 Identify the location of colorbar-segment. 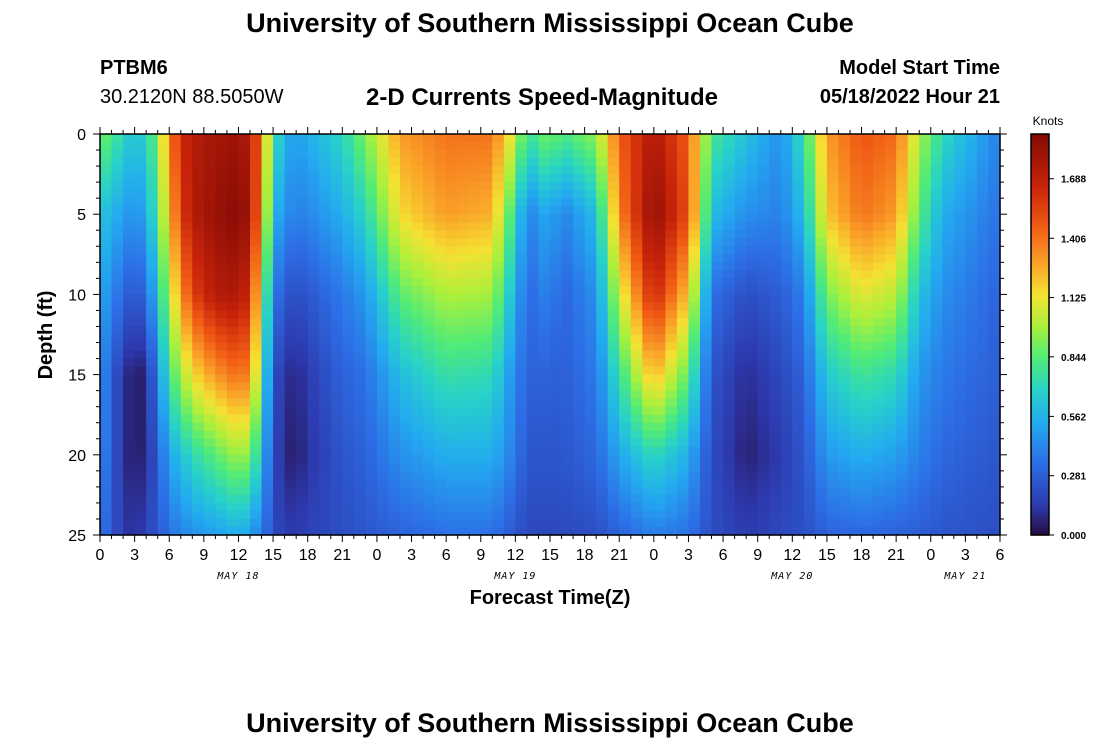
(1040, 399).